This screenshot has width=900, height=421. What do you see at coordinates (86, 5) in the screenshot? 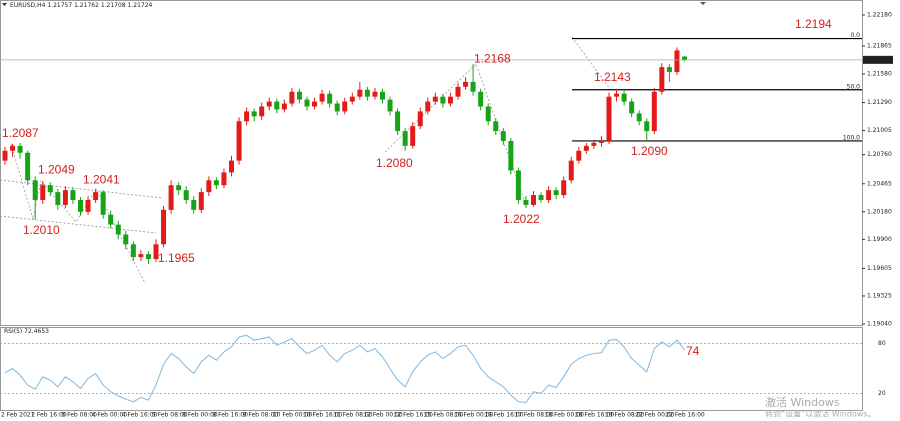
I see `high: 1.21762` at bounding box center [86, 5].